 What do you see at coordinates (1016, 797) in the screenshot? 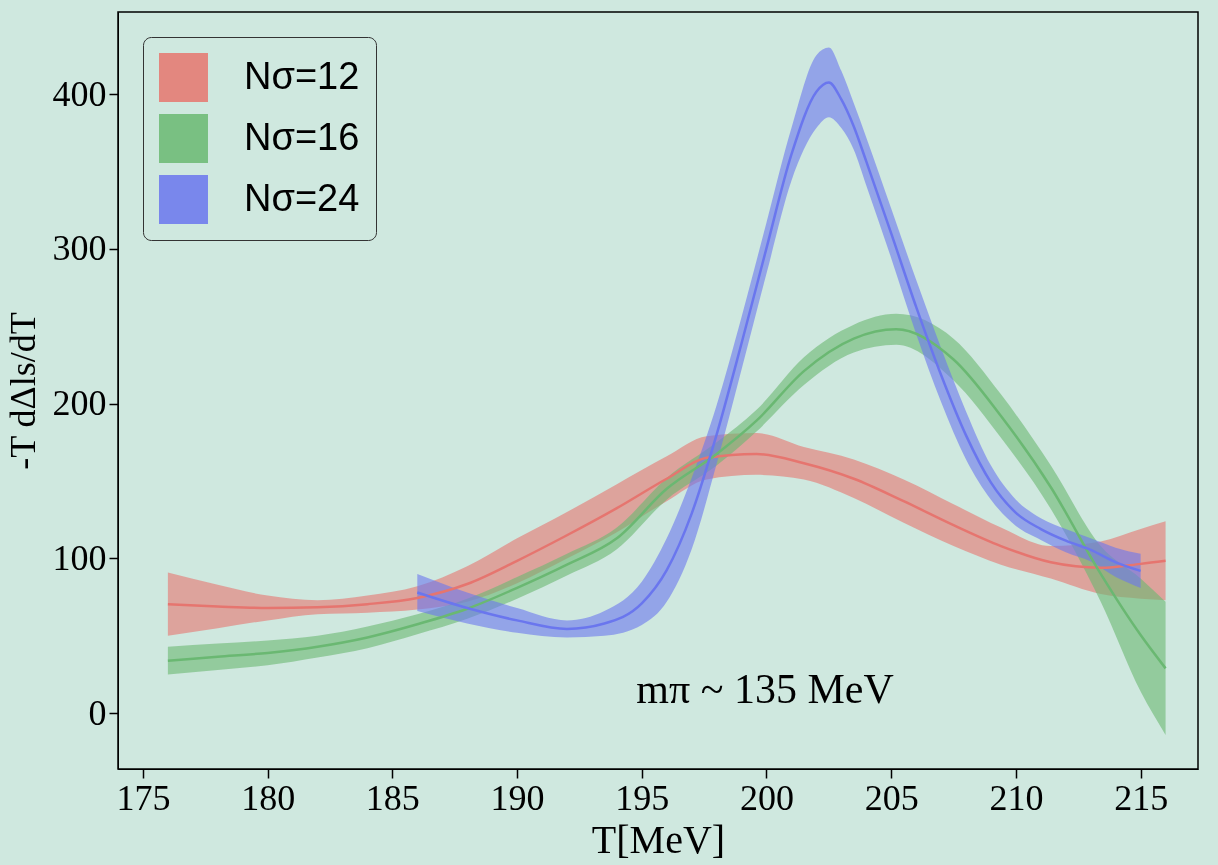
I see `x-tick-label: 210` at bounding box center [1016, 797].